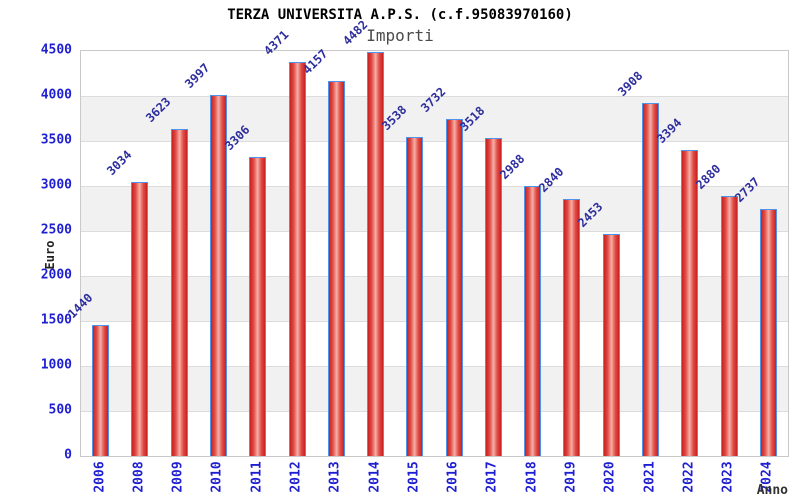  I want to click on x-tick-label-2020: 2020, so click(610, 477).